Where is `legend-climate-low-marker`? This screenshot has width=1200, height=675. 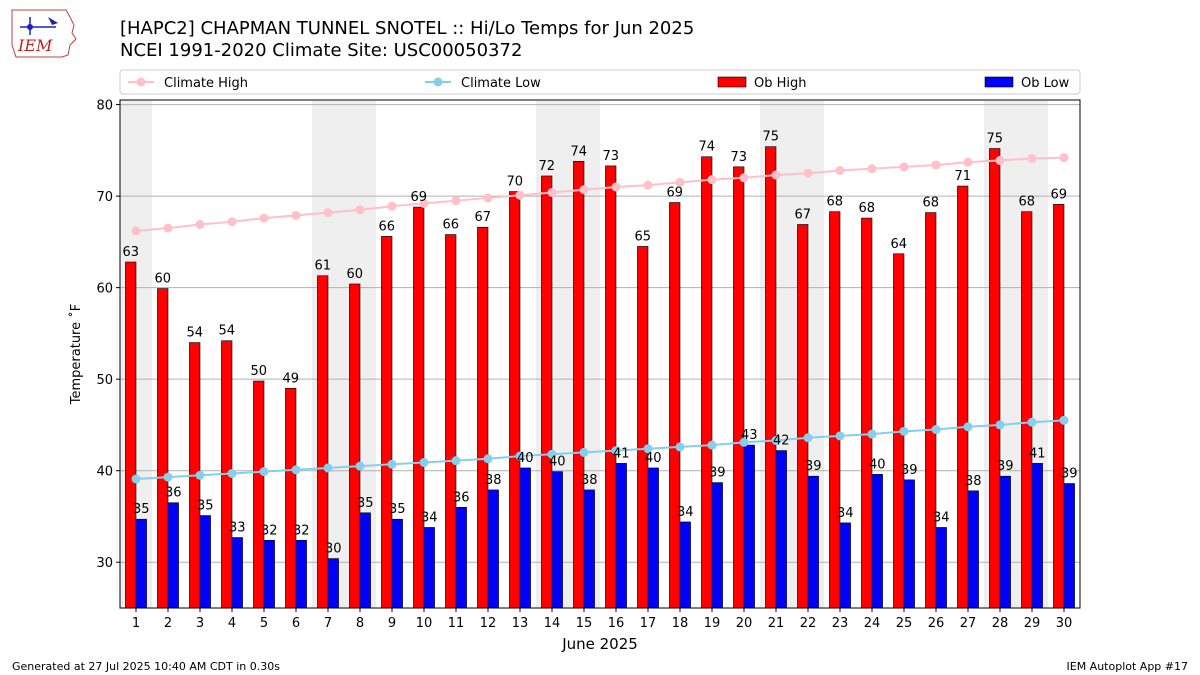 legend-climate-low-marker is located at coordinates (438, 82).